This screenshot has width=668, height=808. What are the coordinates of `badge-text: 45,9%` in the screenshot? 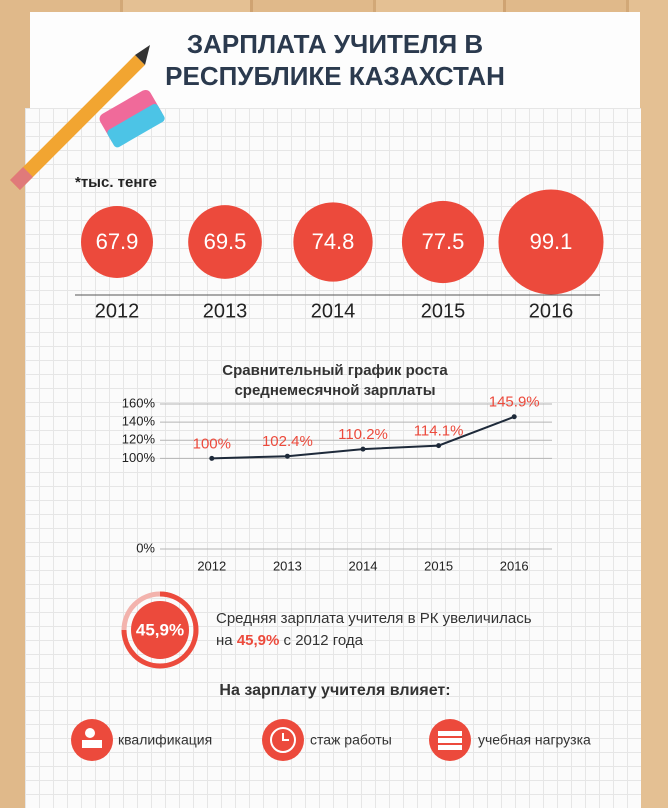 It's located at (160, 629).